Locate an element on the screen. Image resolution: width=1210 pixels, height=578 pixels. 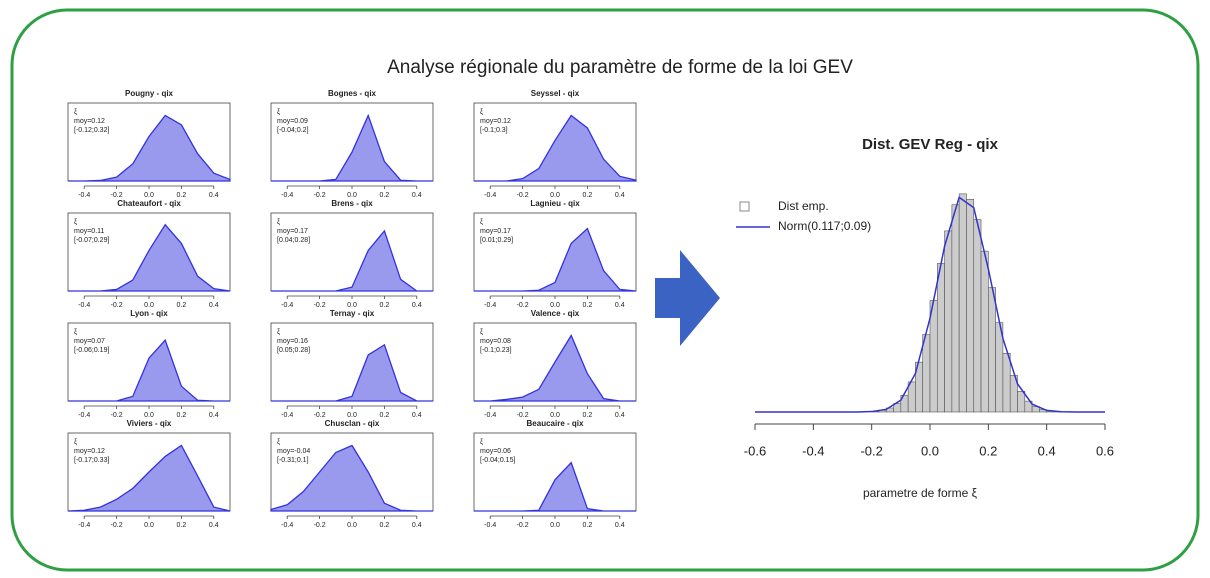
annotation: moy=0.08 is located at coordinates (495, 341).